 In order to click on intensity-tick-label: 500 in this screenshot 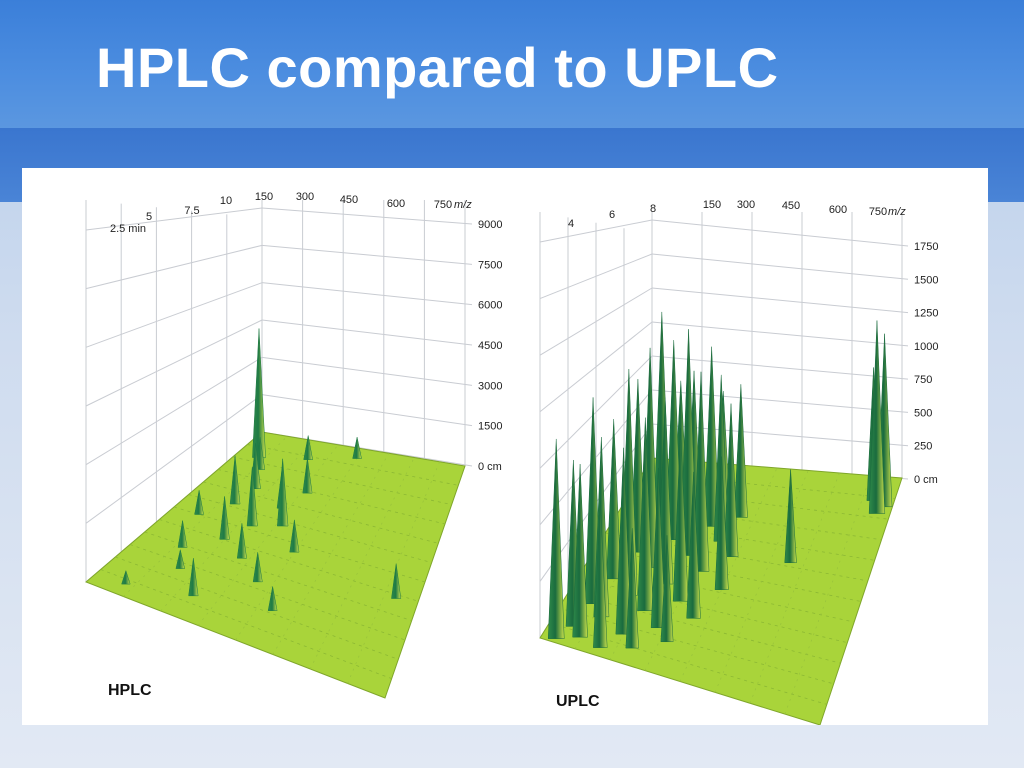, I will do `click(923, 413)`.